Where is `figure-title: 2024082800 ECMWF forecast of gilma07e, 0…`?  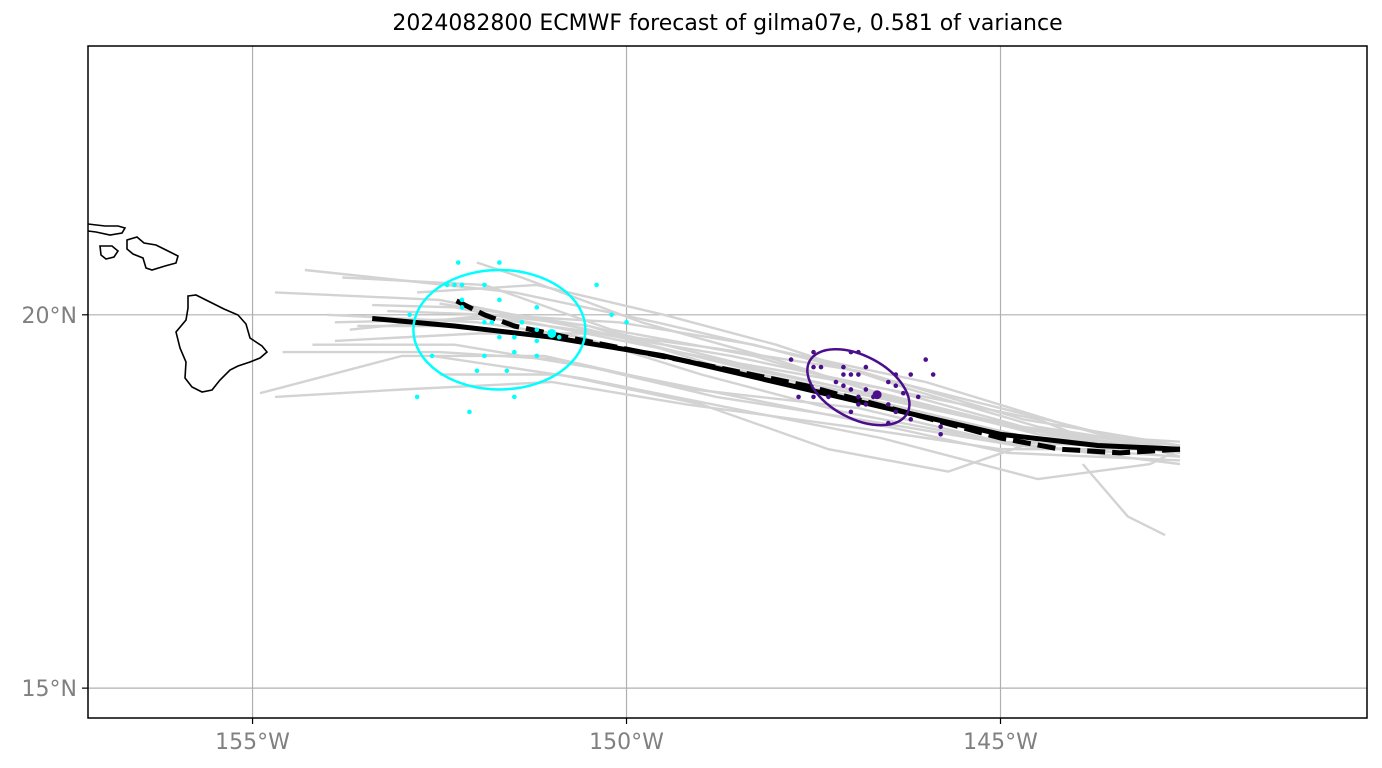 figure-title: 2024082800 ECMWF forecast of gilma07e, 0… is located at coordinates (727, 23).